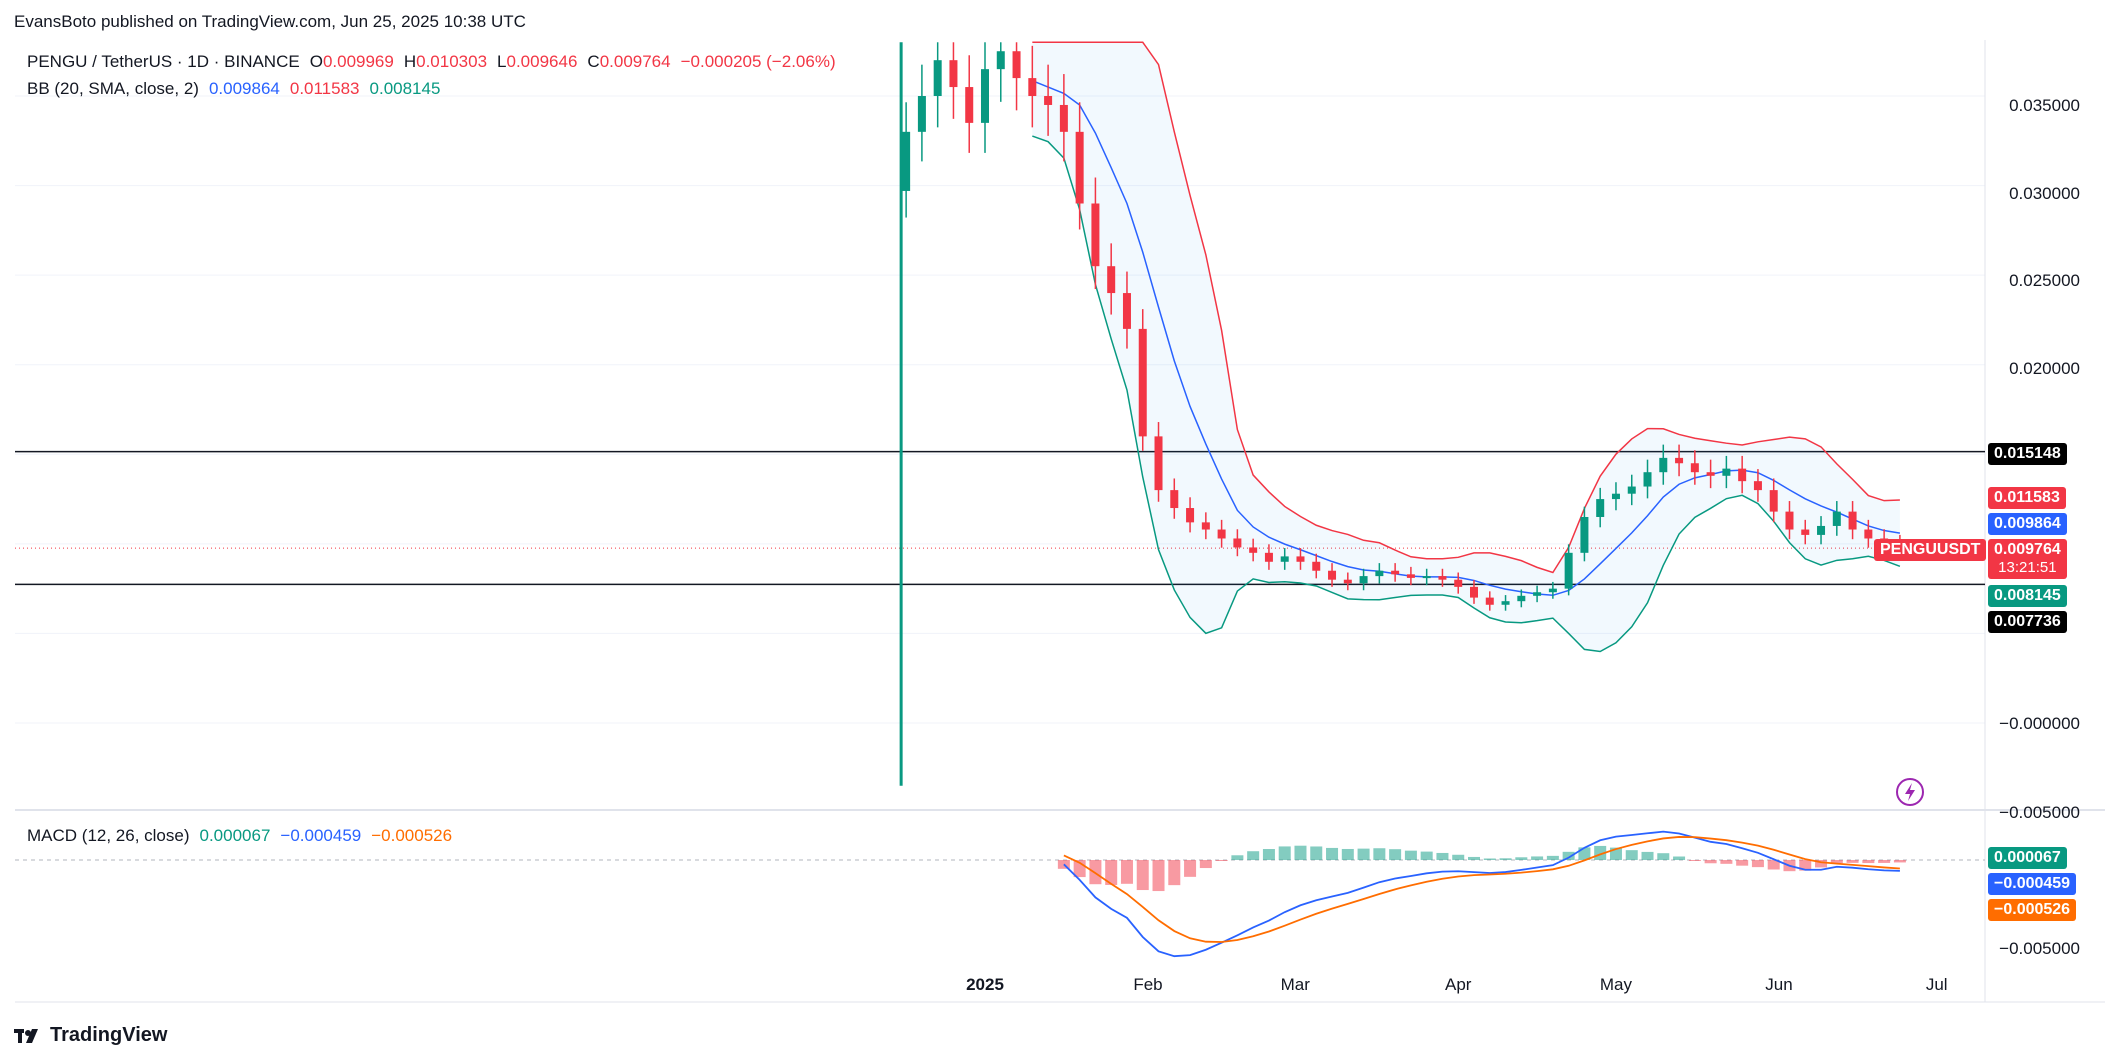 The height and width of the screenshot is (1057, 2114). Describe the element at coordinates (2027, 524) in the screenshot. I see `bb-basis-label: 0.009864` at that location.